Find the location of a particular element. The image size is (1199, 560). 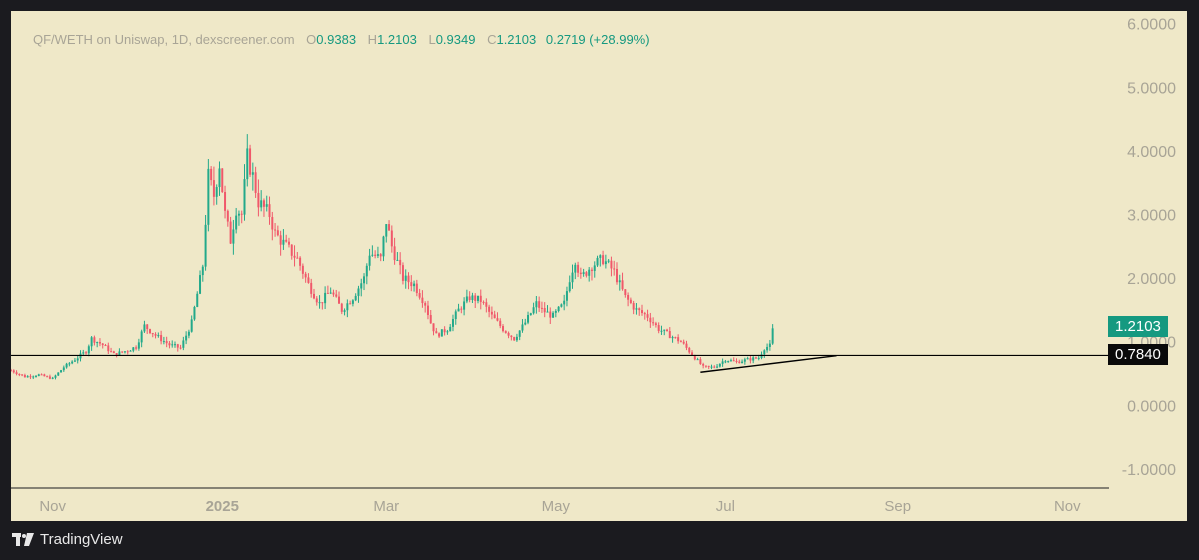

x-tick-label: Nov is located at coordinates (1067, 506).